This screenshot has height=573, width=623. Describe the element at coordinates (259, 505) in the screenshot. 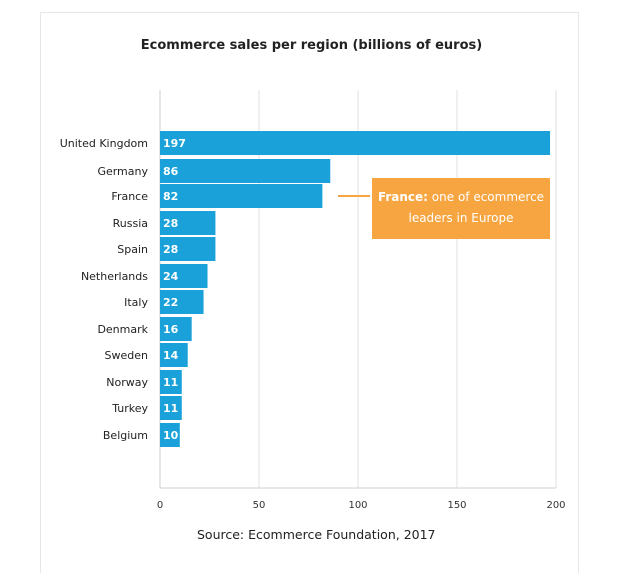

I see `x-tick-label: 50` at that location.